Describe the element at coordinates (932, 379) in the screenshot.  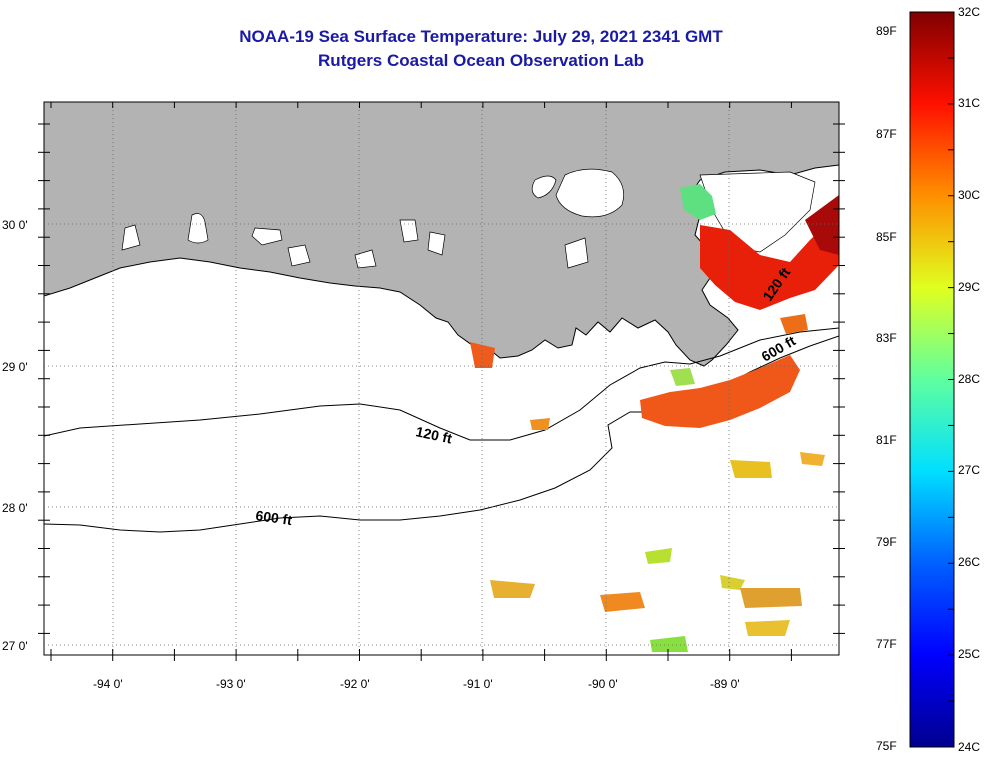
I see `colorbar-gradient` at that location.